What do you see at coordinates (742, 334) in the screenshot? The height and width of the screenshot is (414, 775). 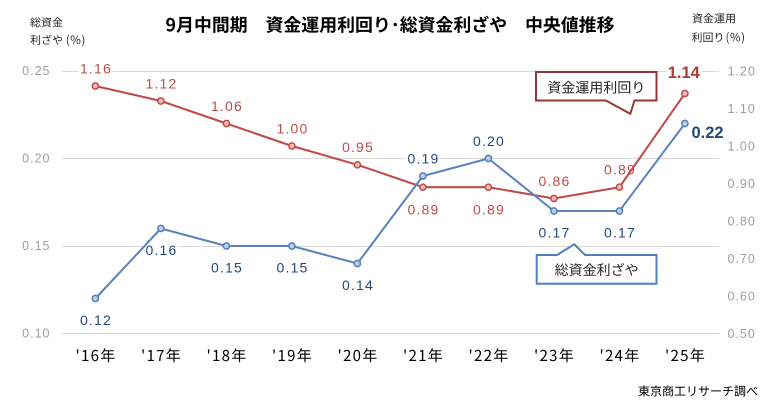 I see `svg-text: 0.50` at bounding box center [742, 334].